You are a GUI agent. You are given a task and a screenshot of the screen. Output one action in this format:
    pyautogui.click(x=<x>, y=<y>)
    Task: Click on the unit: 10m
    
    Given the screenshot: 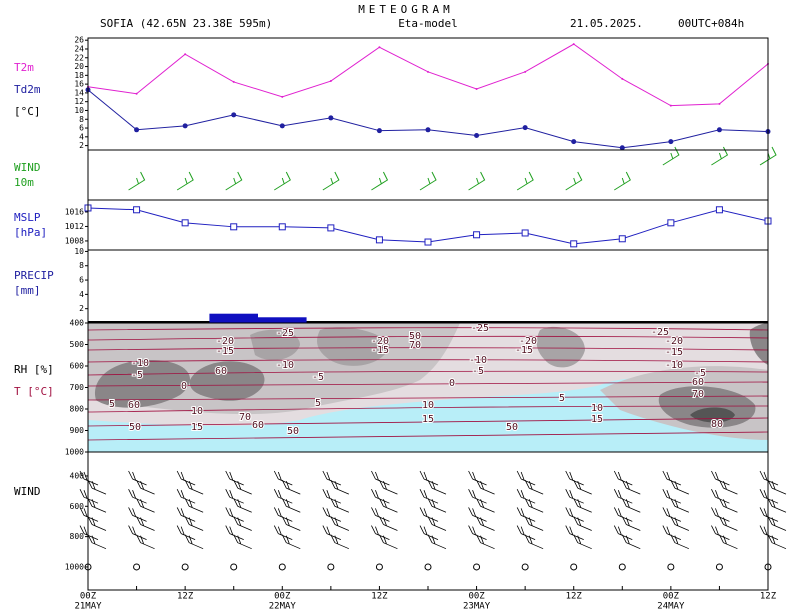 What is the action you would take?
    pyautogui.click(x=24, y=182)
    